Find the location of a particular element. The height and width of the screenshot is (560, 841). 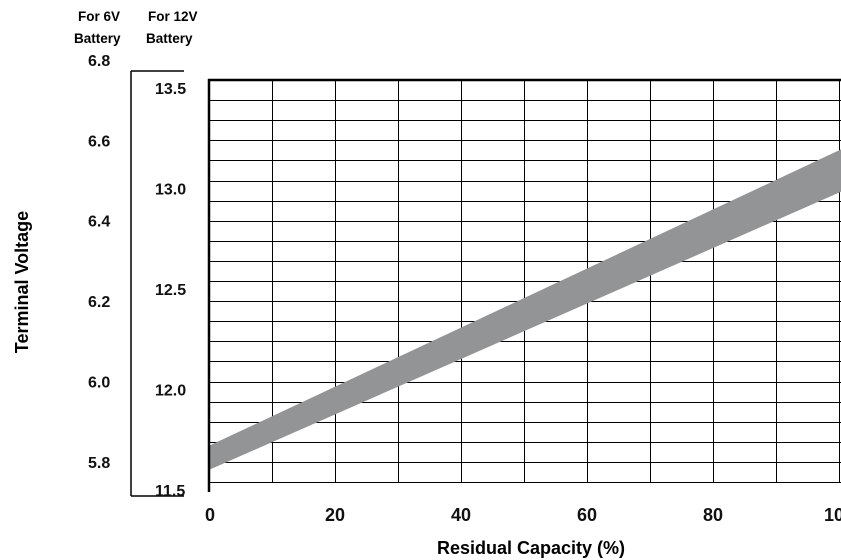

y-tick-12v: 12.5 is located at coordinates (170, 290).